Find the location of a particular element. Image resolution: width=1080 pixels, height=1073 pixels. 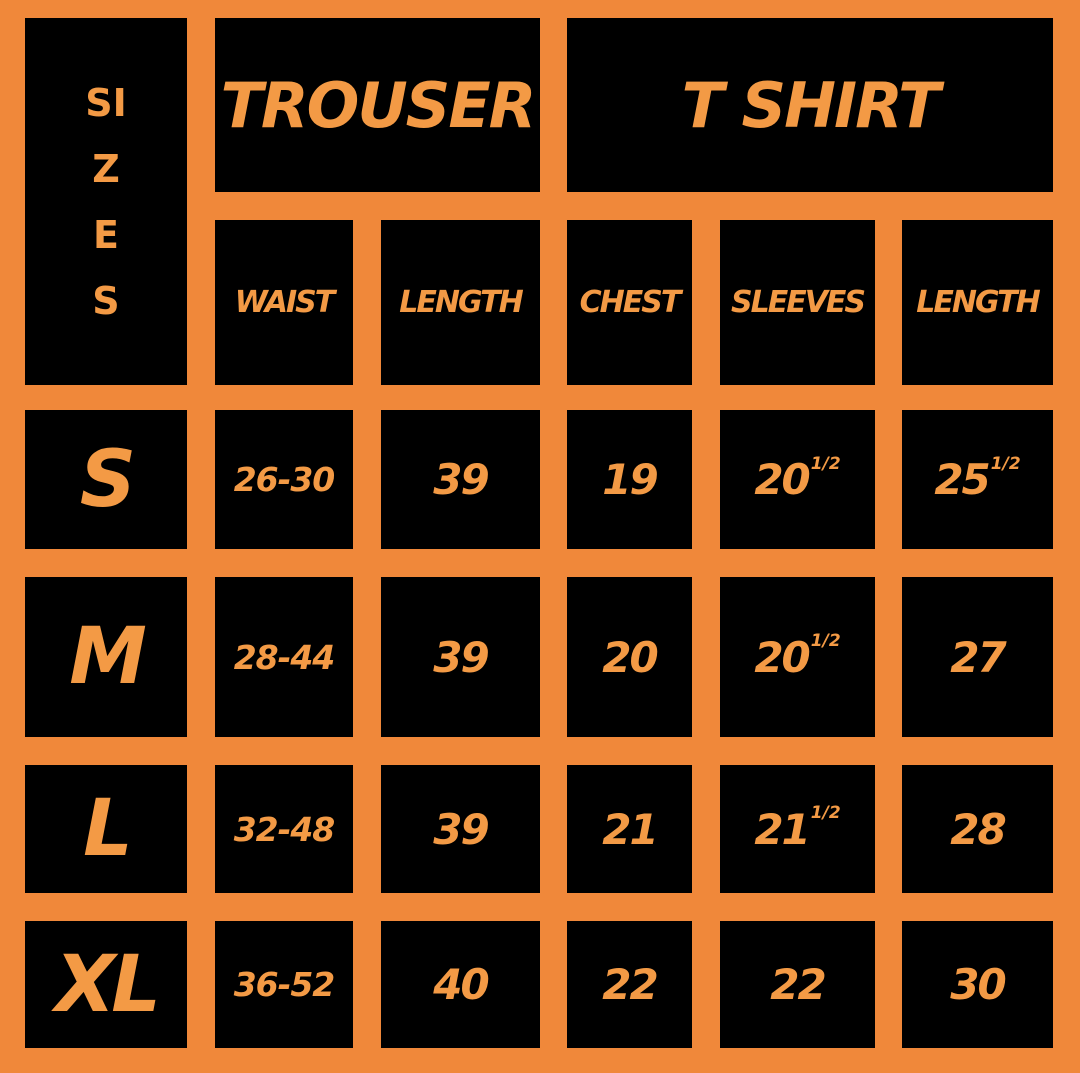

table-cell: 36-52 is located at coordinates (284, 984).